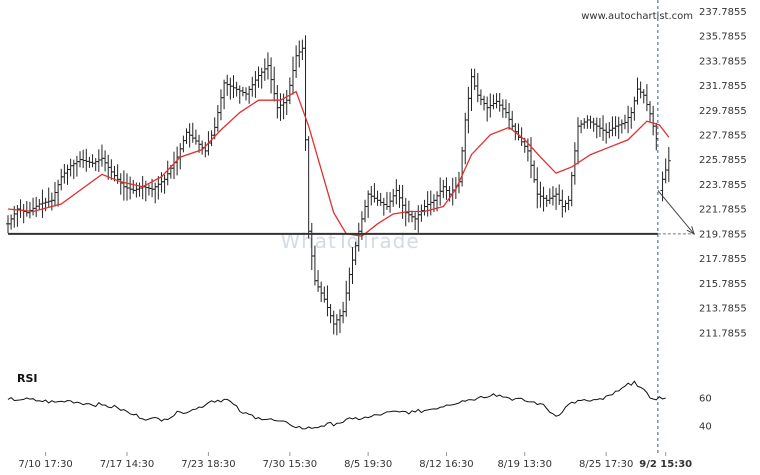 The image size is (760, 475). What do you see at coordinates (723, 160) in the screenshot?
I see `price-y-tick-label: 225.7855` at bounding box center [723, 160].